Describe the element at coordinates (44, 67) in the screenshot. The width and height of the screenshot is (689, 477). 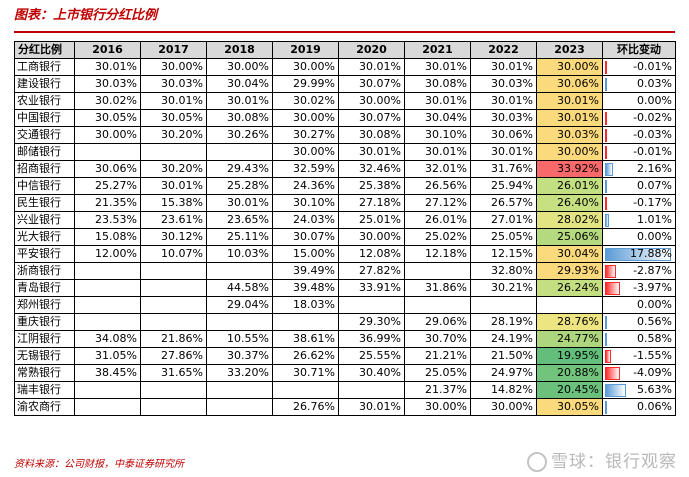
I see `bank-name: 工商银行` at that location.